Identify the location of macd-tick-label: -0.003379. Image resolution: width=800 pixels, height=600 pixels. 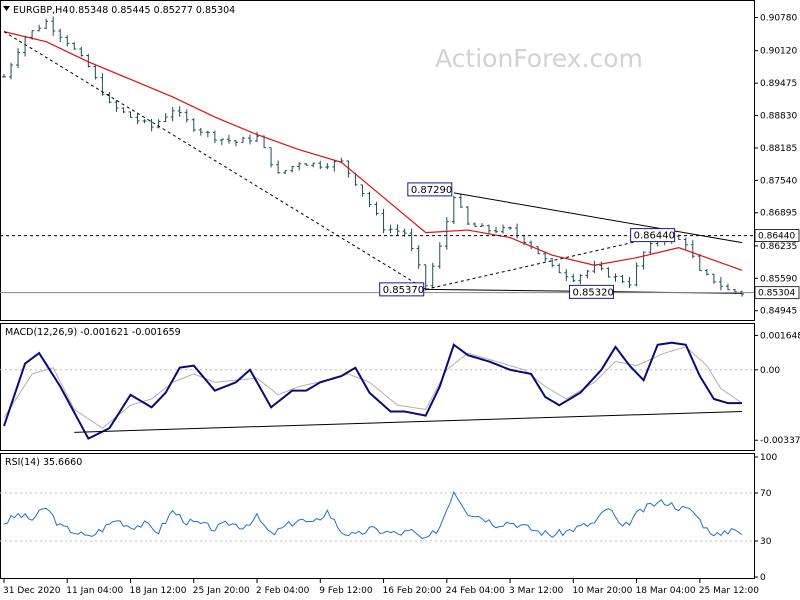
(780, 441).